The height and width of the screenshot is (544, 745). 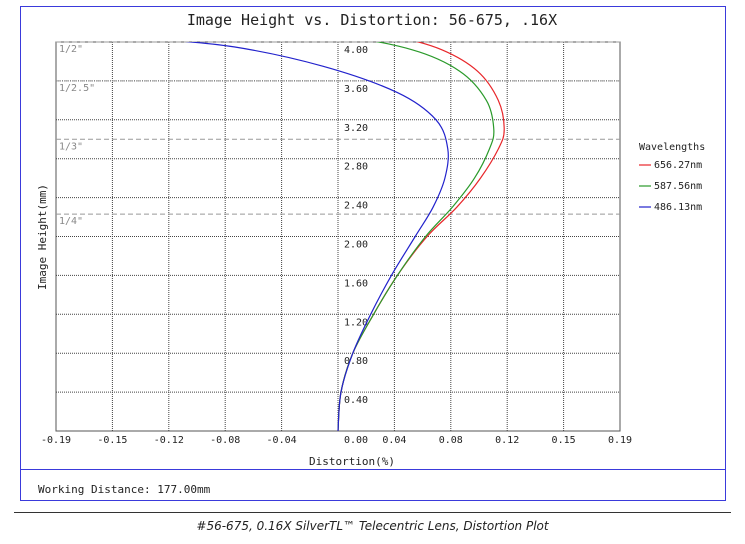 What do you see at coordinates (356, 361) in the screenshot?
I see `y-tick-label: 0.80` at bounding box center [356, 361].